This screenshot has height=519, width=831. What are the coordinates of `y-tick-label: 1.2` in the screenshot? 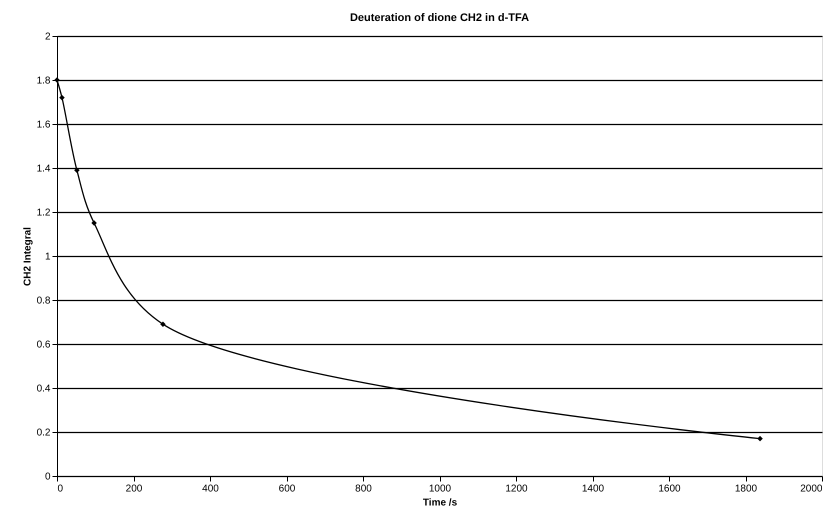 It's located at (43, 213).